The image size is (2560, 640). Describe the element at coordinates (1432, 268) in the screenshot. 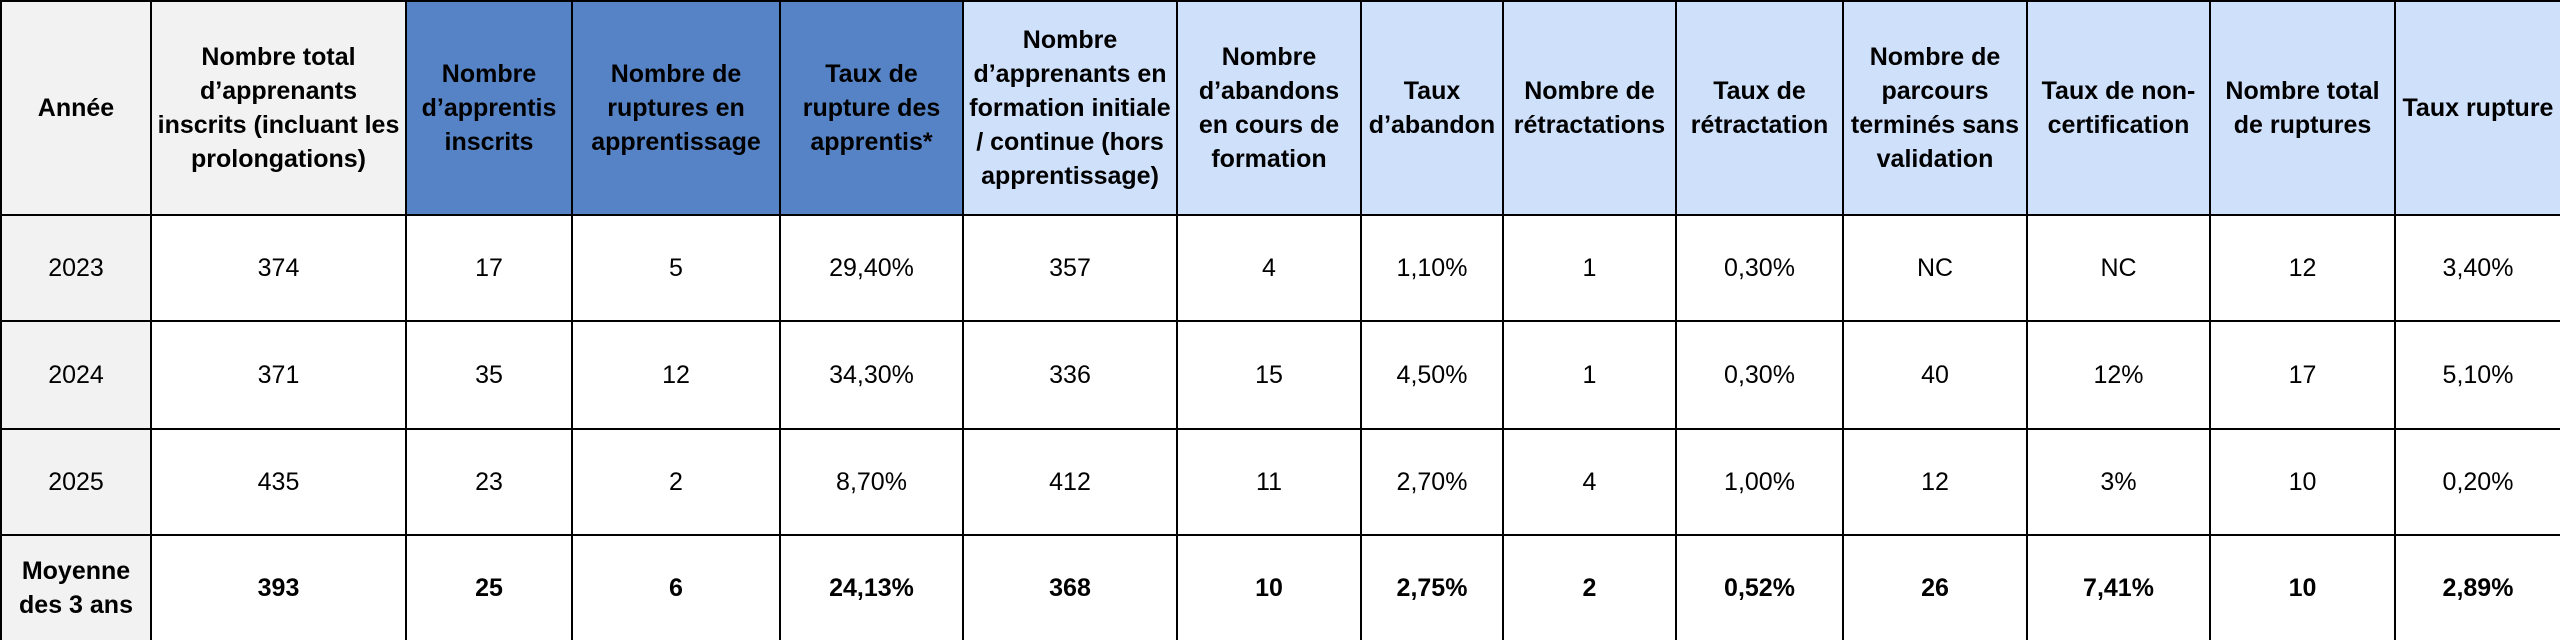

I see `table-cell: 1,10%` at that location.